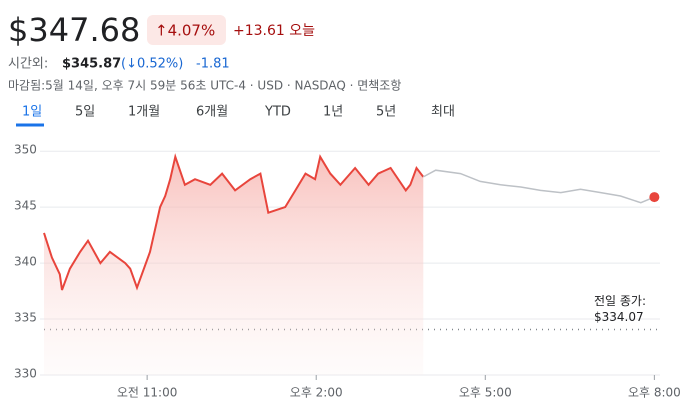 This screenshot has width=686, height=418. I want to click on after-hours-change: -1.81, so click(213, 64).